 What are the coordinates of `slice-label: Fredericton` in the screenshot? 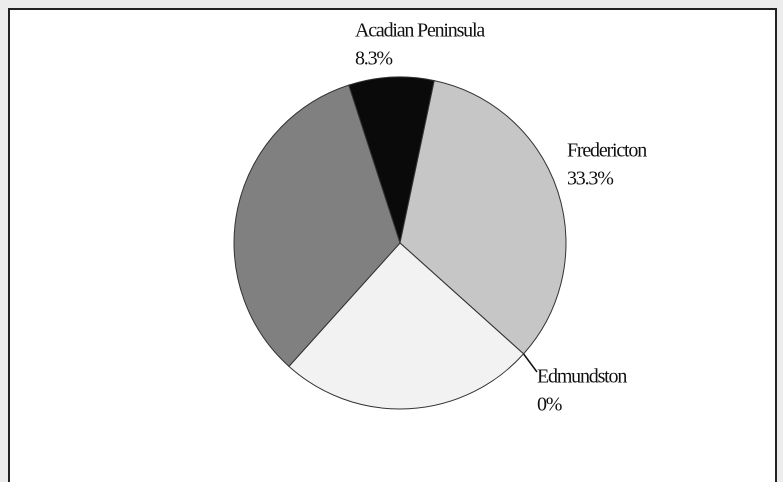 It's located at (607, 151).